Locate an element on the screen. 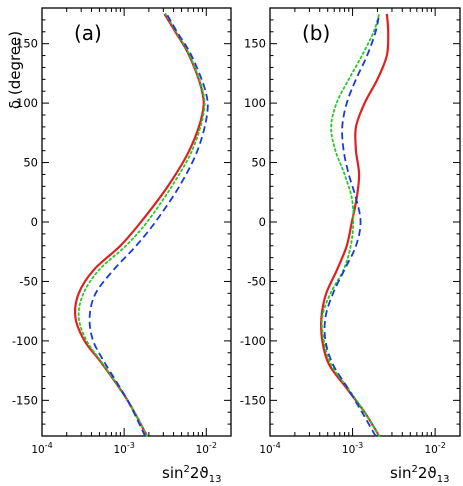  x-axis-title-a-rest: 2ϑ is located at coordinates (199, 473).